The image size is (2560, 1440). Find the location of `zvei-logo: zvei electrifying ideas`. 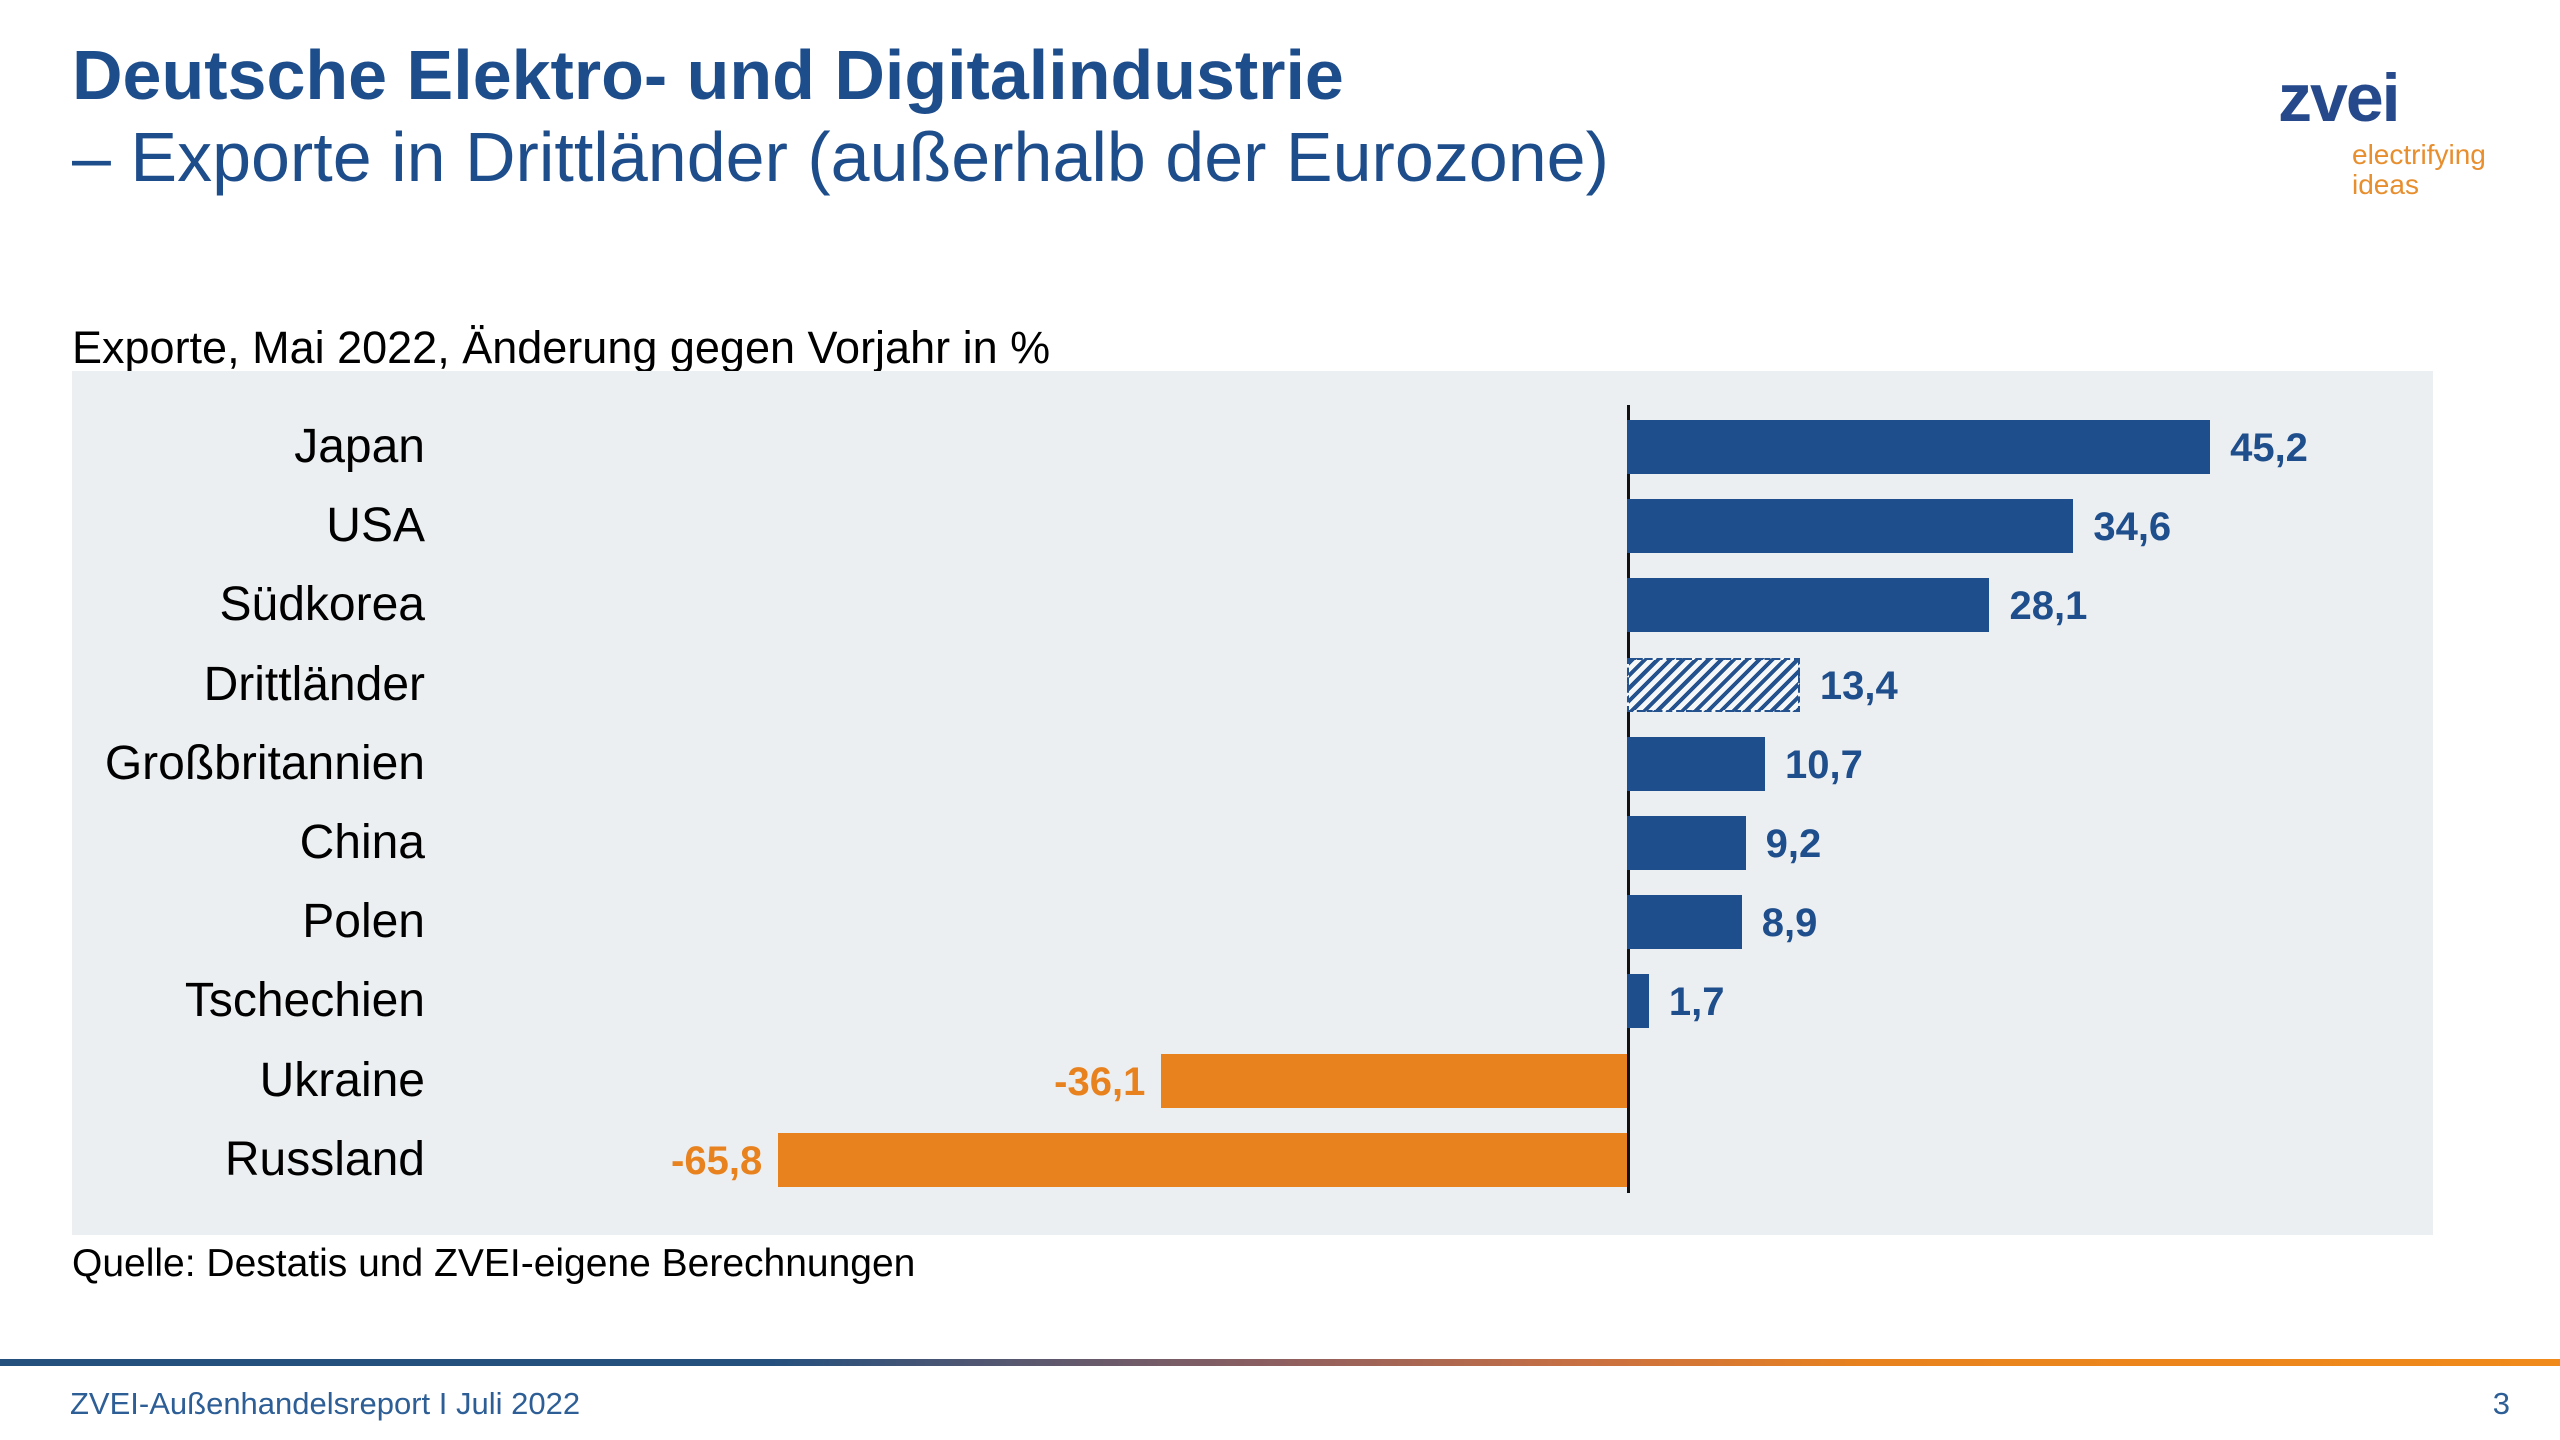

zvei-logo: zvei electrifying ideas is located at coordinates (2398, 132).